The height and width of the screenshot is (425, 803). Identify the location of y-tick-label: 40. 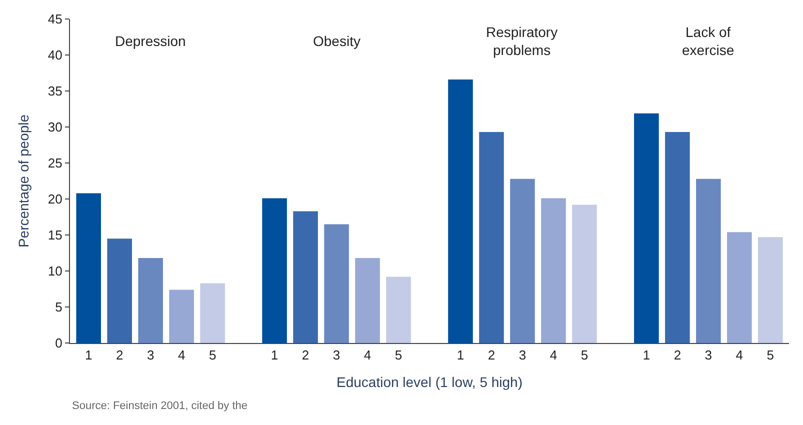
(55, 55).